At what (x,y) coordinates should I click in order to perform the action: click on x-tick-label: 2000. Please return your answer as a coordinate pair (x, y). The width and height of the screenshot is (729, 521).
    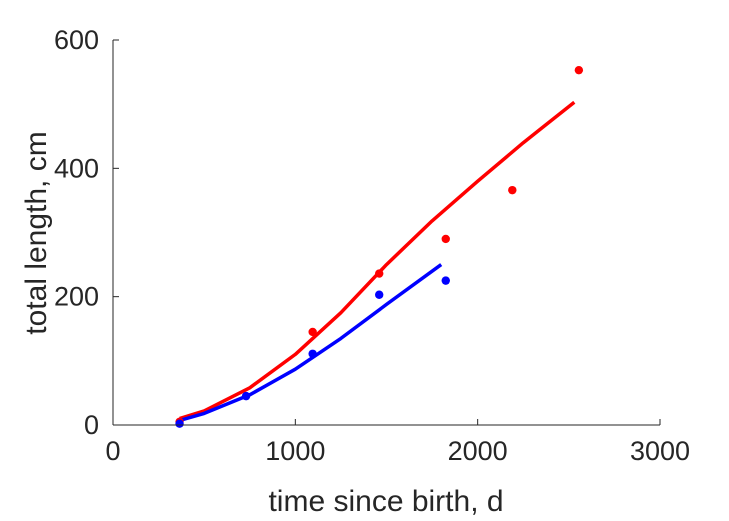
    Looking at the image, I should click on (478, 451).